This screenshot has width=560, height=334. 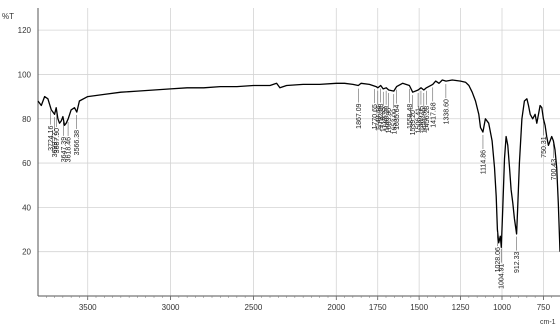 What do you see at coordinates (88, 307) in the screenshot?
I see `x-tick-label: 3500` at bounding box center [88, 307].